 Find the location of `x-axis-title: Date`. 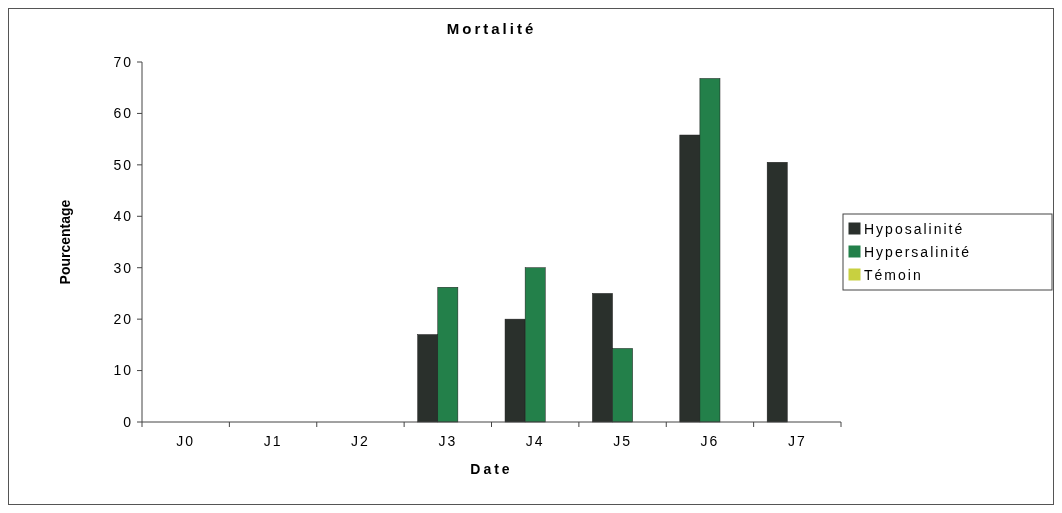

x-axis-title: Date is located at coordinates (491, 469).